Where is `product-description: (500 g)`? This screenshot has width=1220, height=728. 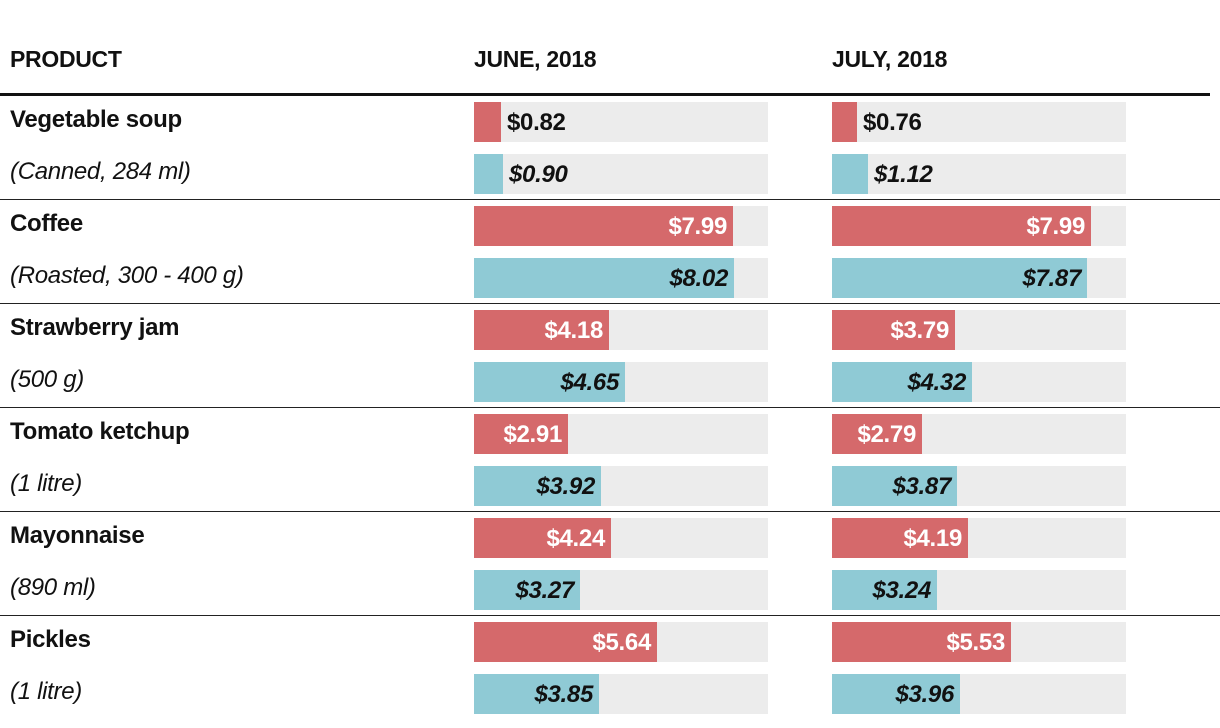 product-description: (500 g) is located at coordinates (47, 379).